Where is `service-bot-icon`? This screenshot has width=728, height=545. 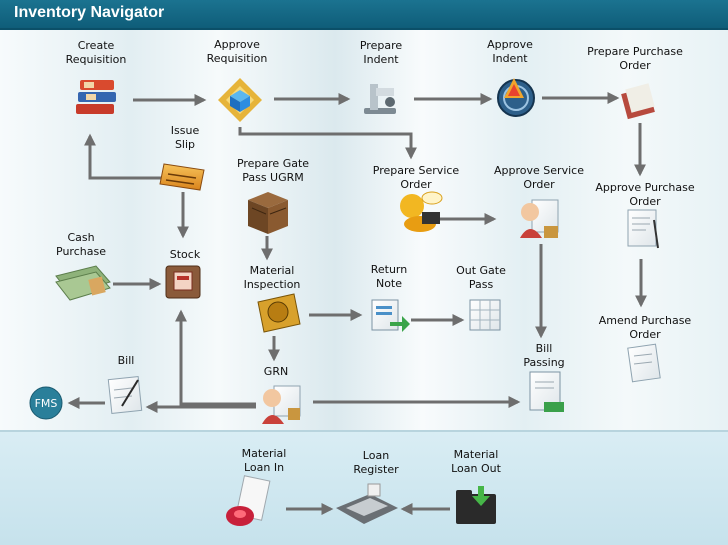
service-bot-icon is located at coordinates (421, 211).